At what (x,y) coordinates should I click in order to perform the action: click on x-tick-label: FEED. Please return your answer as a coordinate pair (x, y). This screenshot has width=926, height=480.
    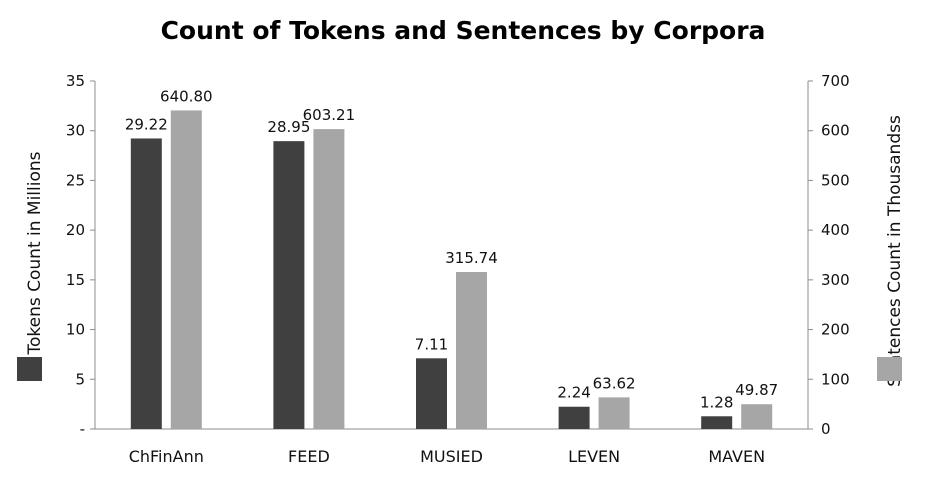
    Looking at the image, I should click on (309, 456).